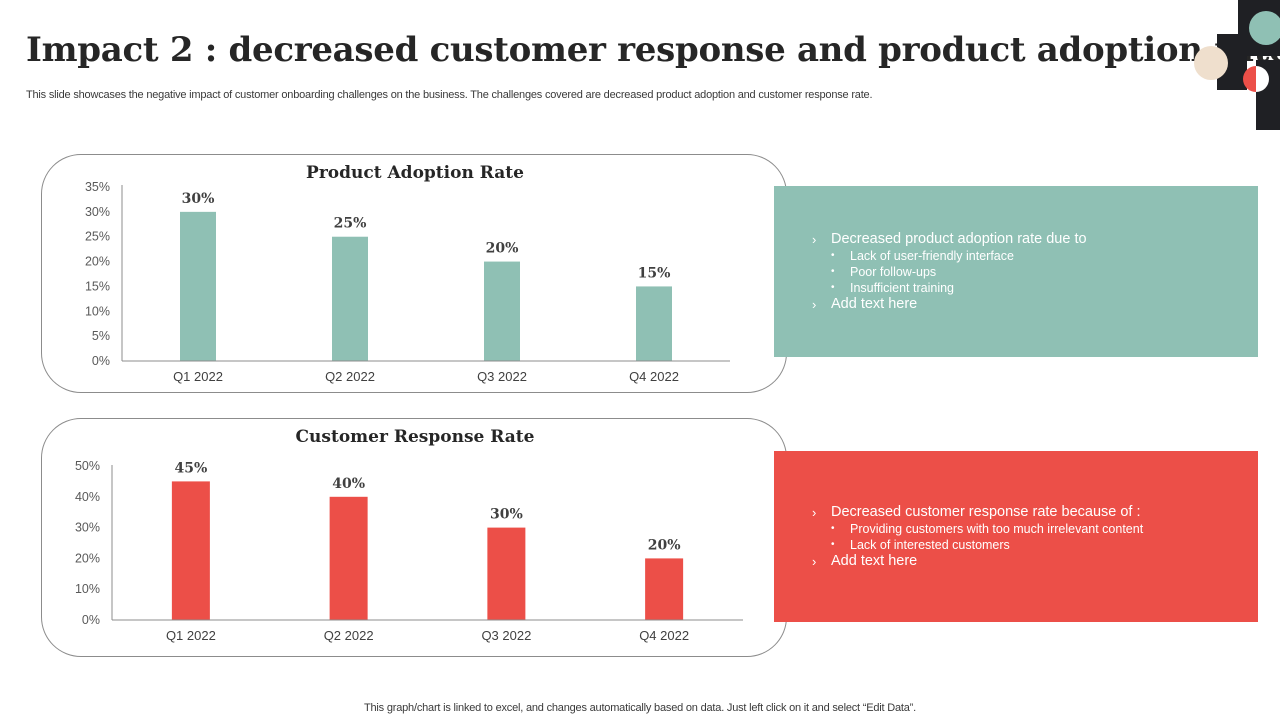  What do you see at coordinates (1035, 256) in the screenshot?
I see `panel-bullet: • Lack of user-friendly interface` at bounding box center [1035, 256].